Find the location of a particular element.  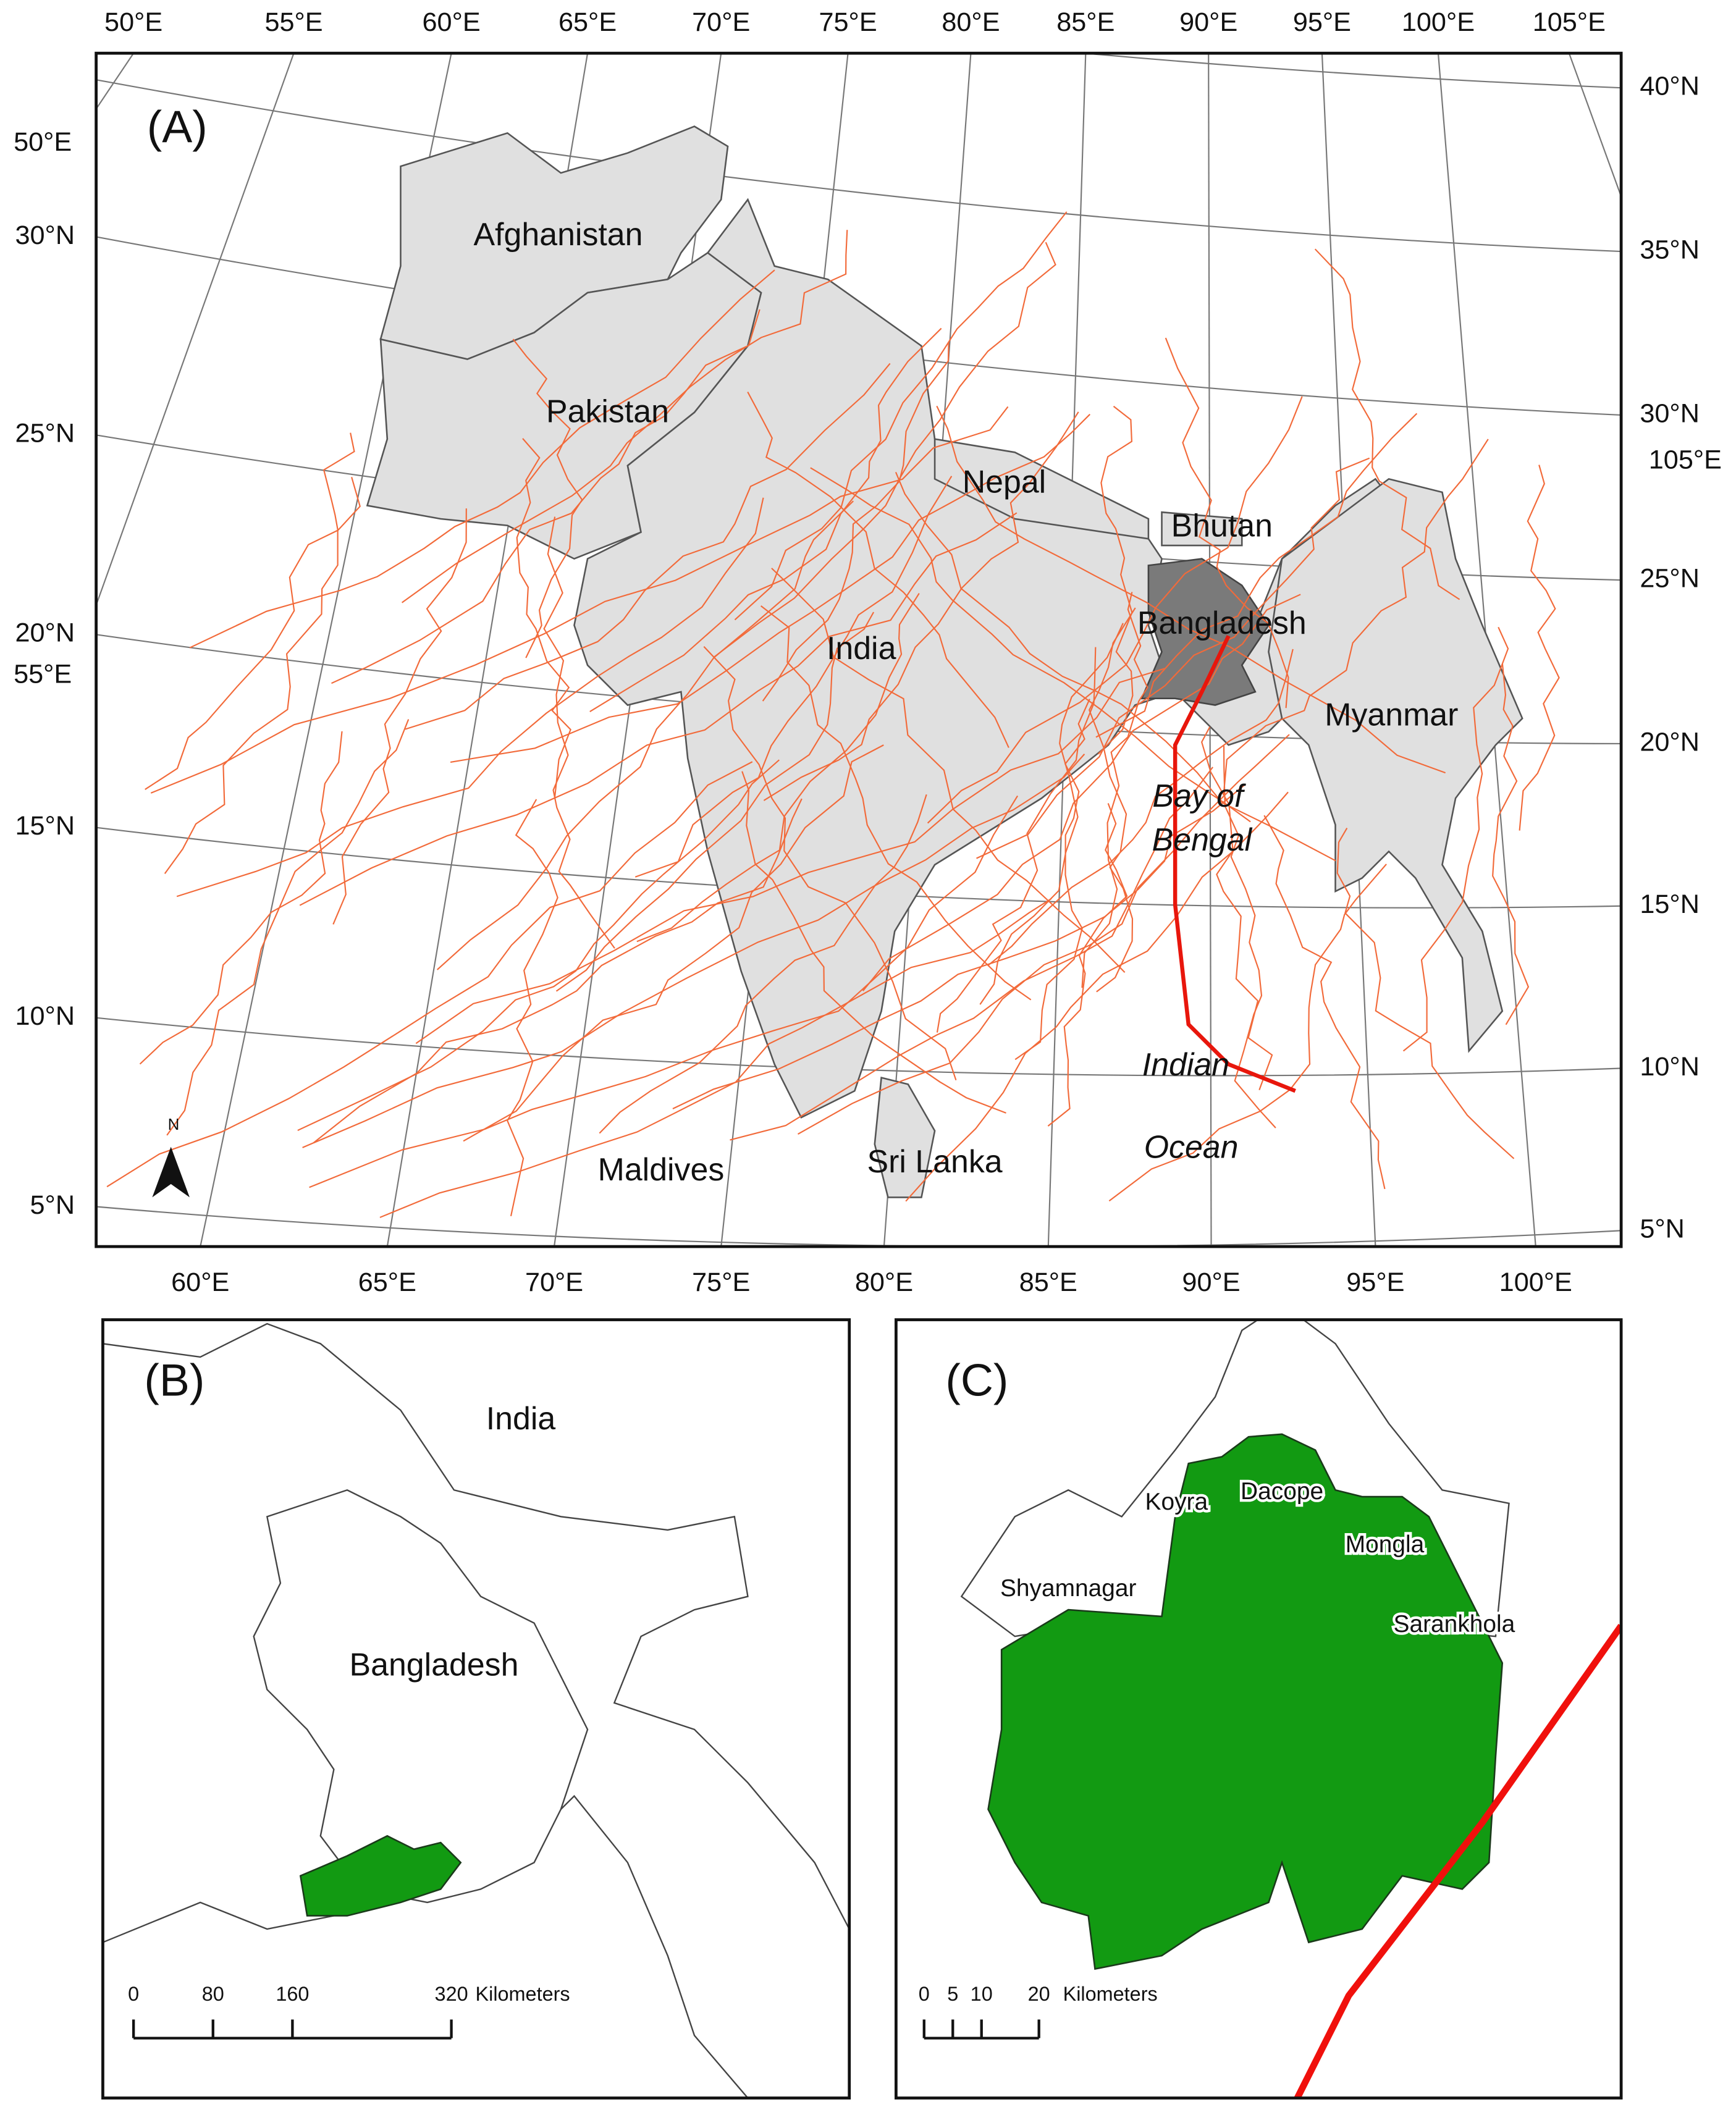

water-label: Ocean is located at coordinates (1191, 1147).